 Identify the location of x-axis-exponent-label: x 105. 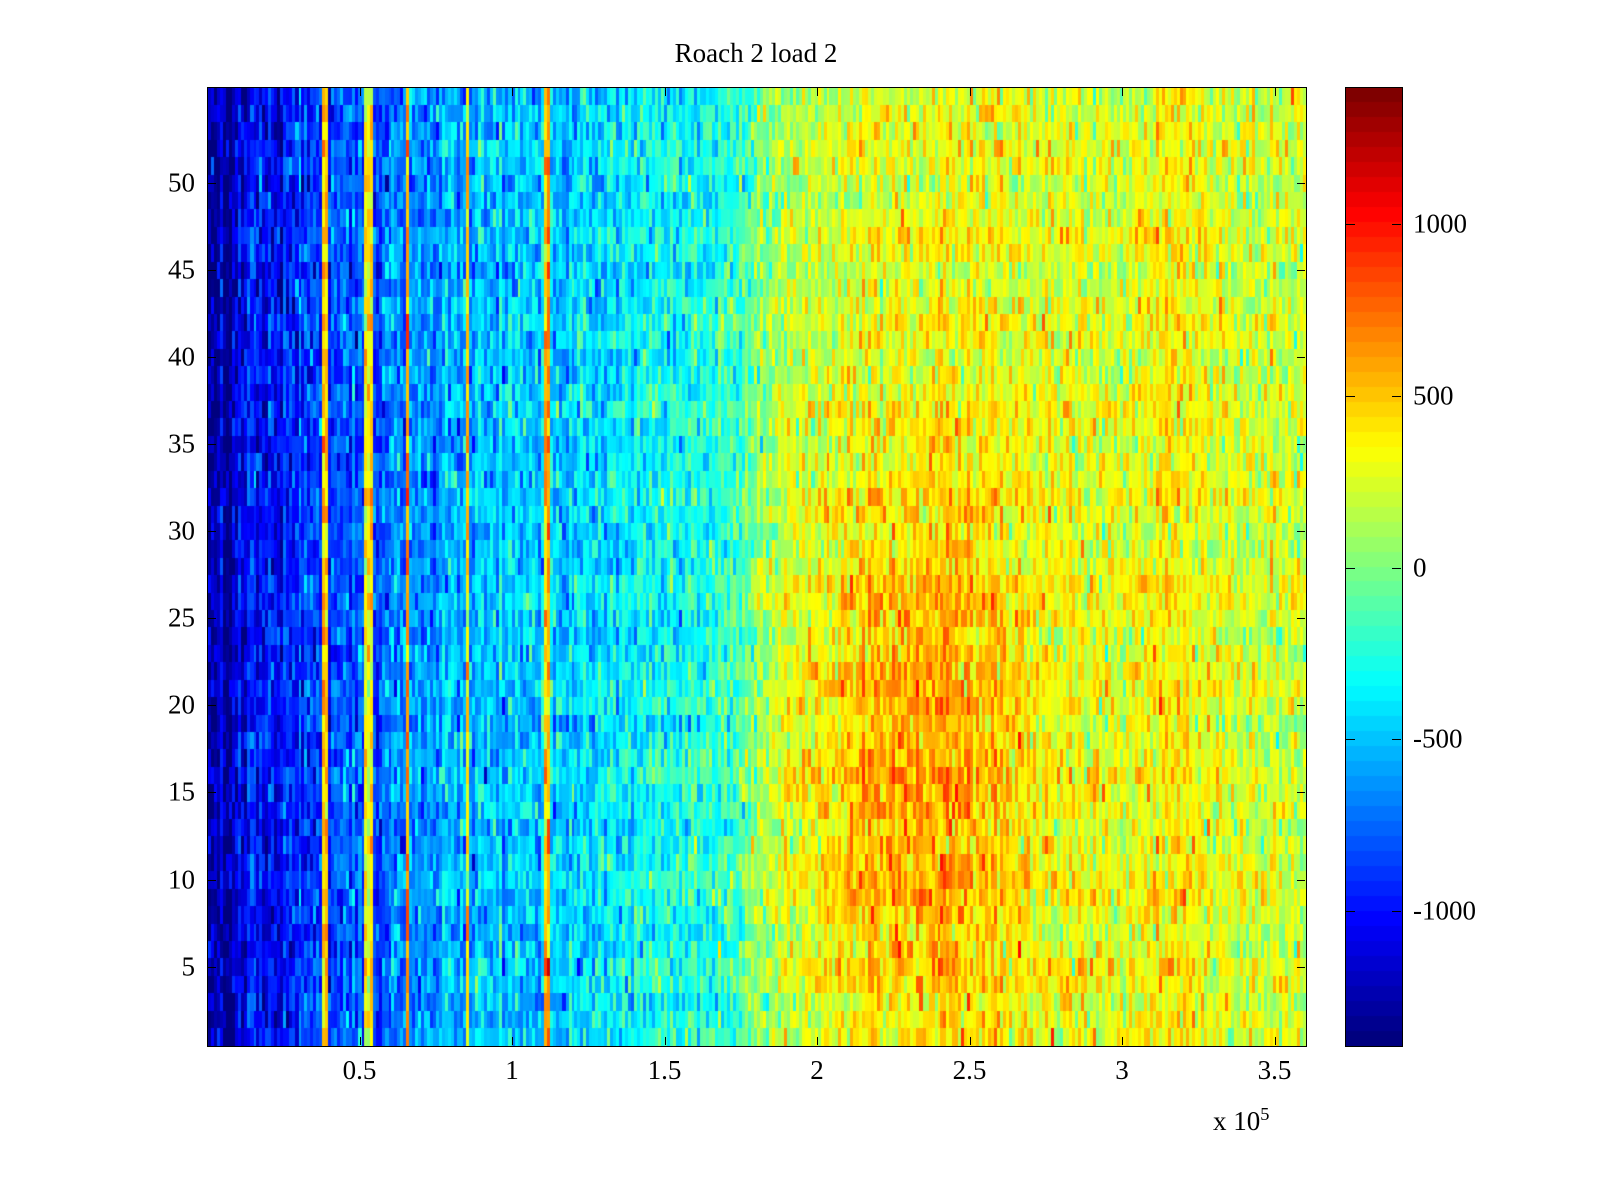
(1241, 1120).